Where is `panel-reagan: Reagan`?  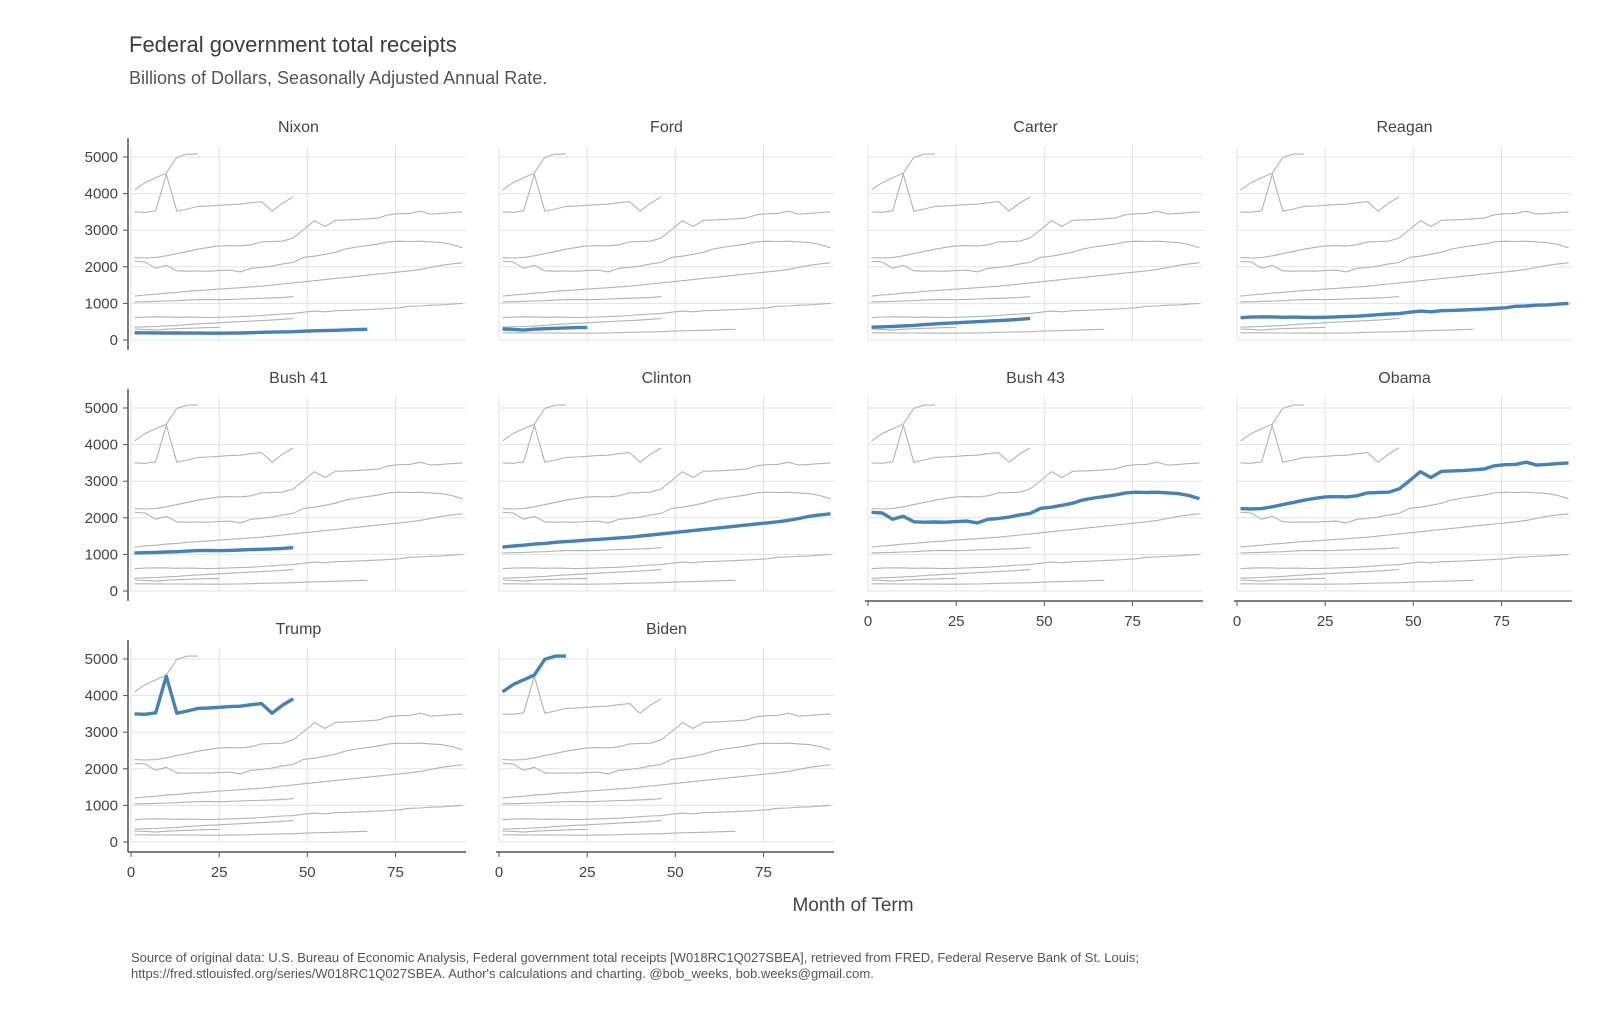 panel-reagan: Reagan is located at coordinates (1404, 230).